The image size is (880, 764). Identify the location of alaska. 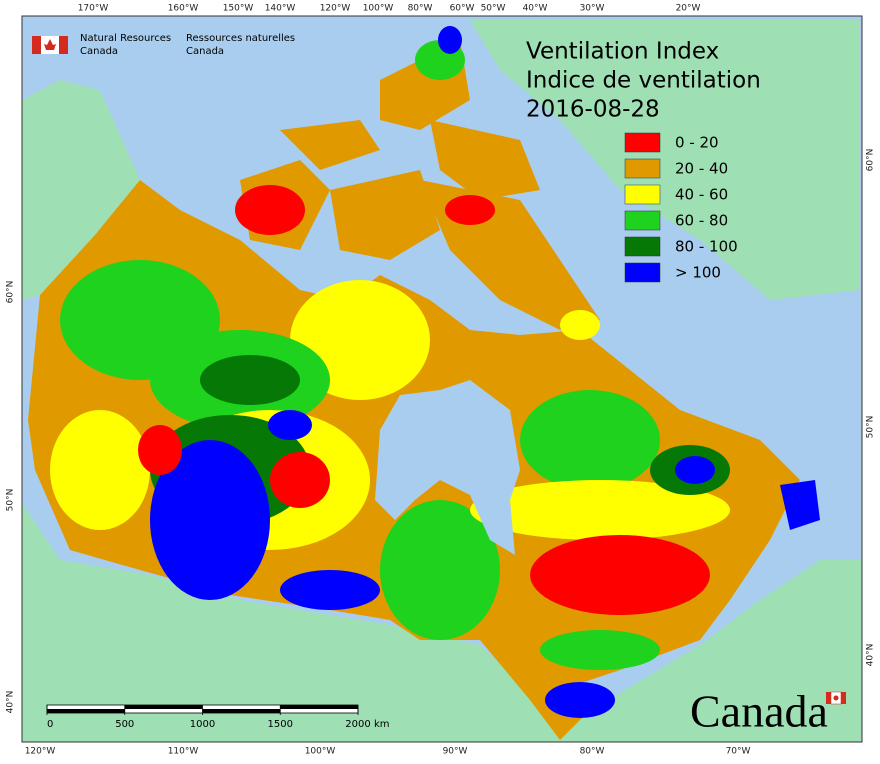
(81, 190).